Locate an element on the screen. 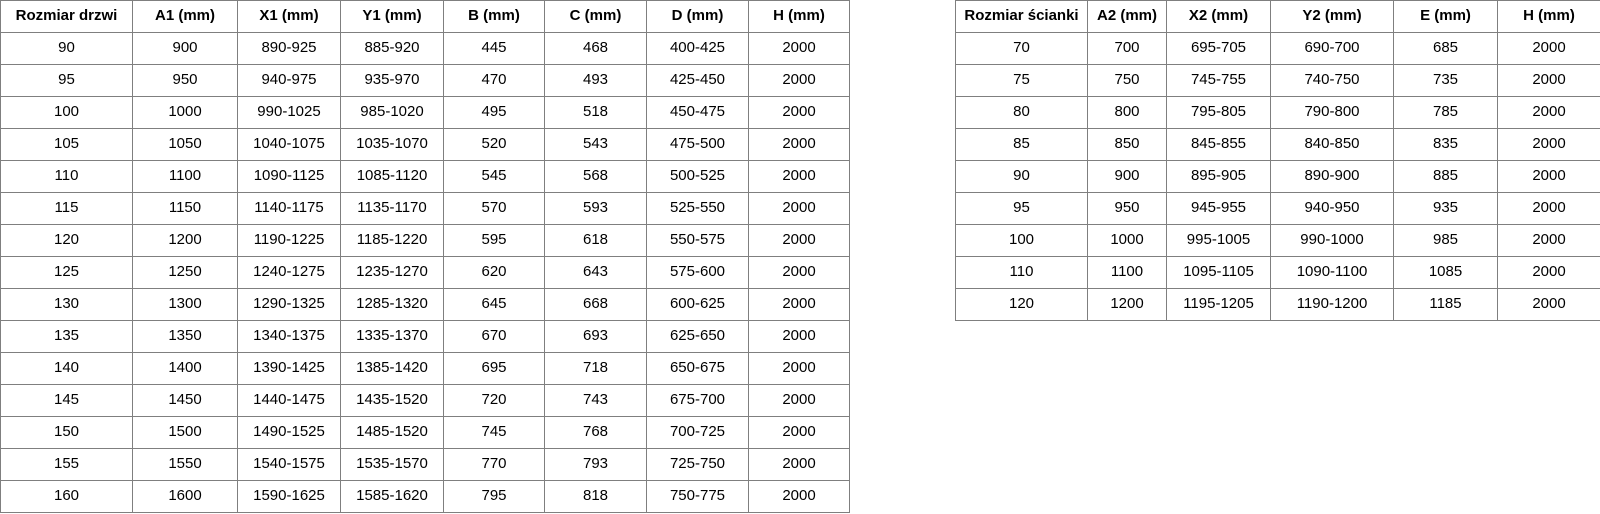 The image size is (1600, 514). table-cell: 500-525 is located at coordinates (697, 176).